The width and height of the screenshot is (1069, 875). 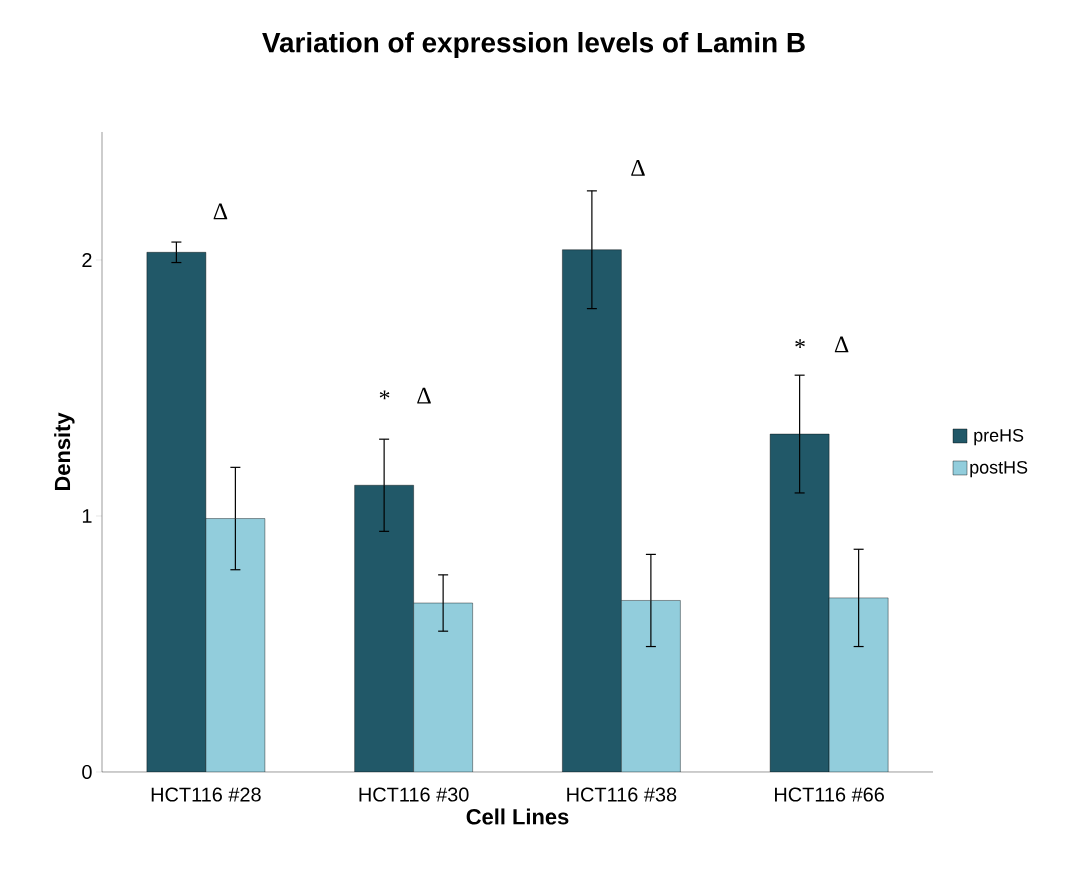 What do you see at coordinates (622, 794) in the screenshot?
I see `x-tick-label: HCT116 #38` at bounding box center [622, 794].